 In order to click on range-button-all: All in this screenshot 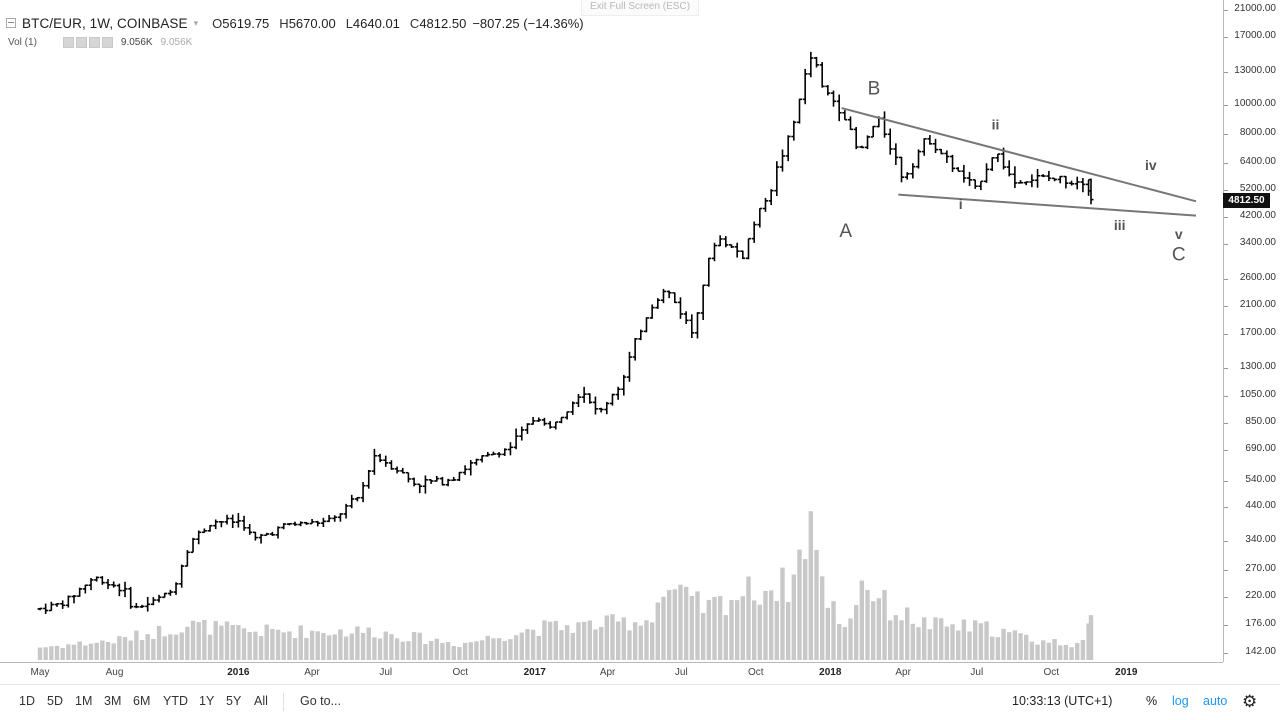, I will do `click(261, 701)`.